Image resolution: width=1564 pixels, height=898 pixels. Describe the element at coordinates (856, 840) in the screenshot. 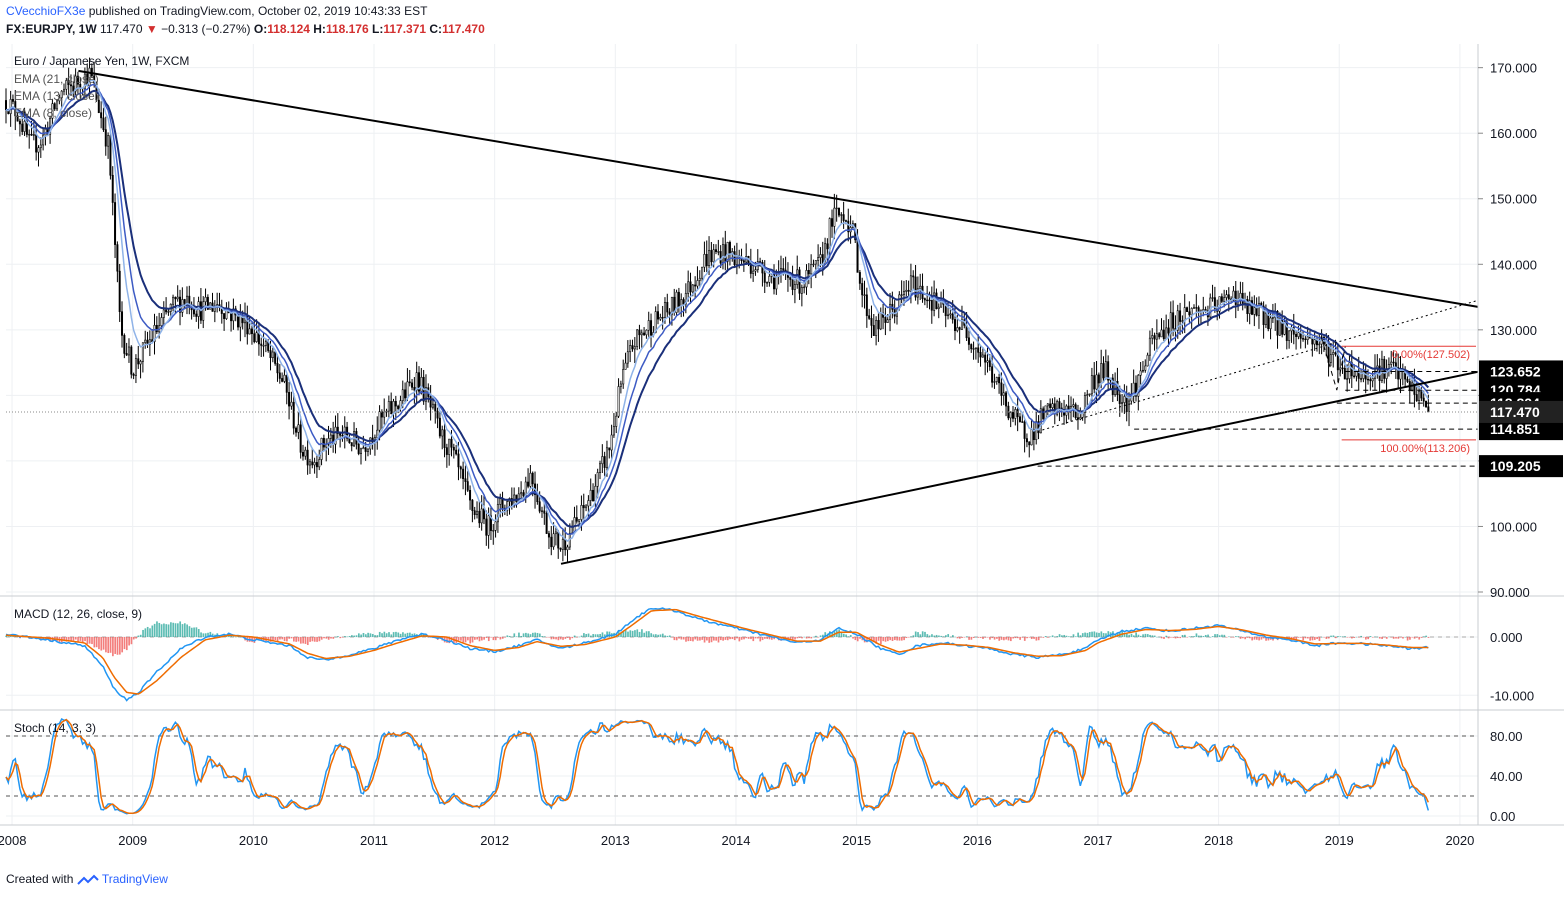

I see `x-tick-label: 2015` at that location.